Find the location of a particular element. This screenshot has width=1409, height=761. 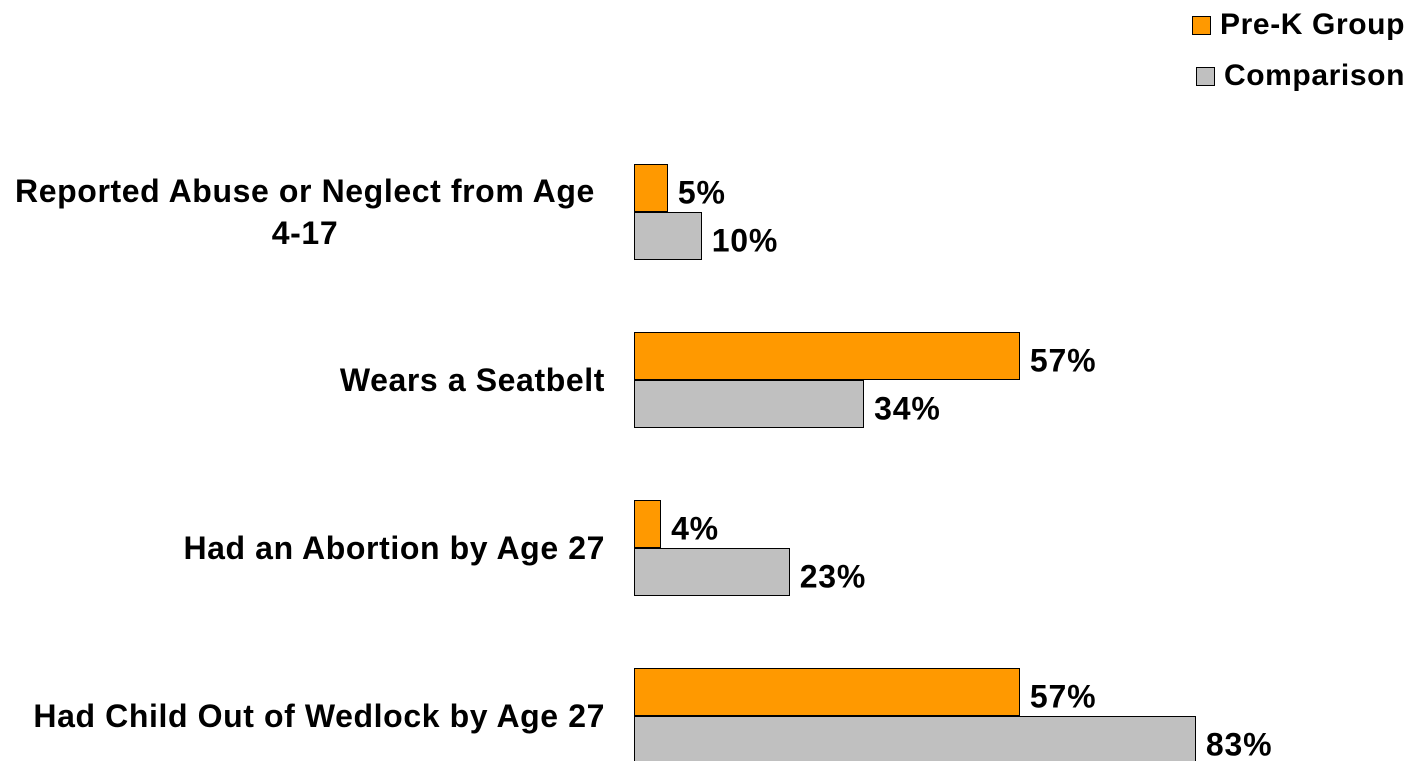

value-label: 10% is located at coordinates (745, 240).